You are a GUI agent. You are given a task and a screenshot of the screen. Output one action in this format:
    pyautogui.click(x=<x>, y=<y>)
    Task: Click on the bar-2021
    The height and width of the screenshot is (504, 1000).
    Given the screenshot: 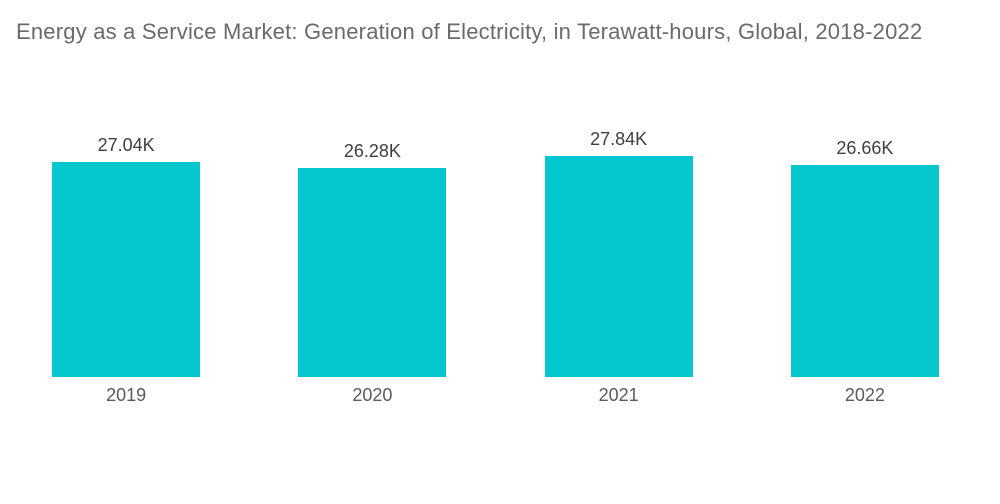 What is the action you would take?
    pyautogui.click(x=618, y=266)
    